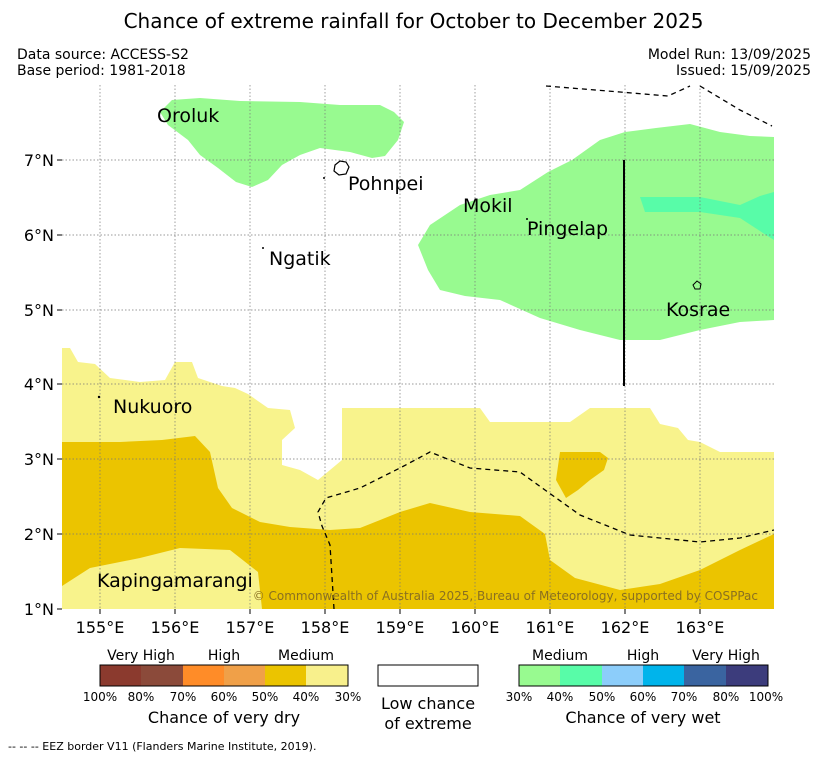 This screenshot has height=758, width=827. I want to click on wet-medium-east-region, so click(596, 232).